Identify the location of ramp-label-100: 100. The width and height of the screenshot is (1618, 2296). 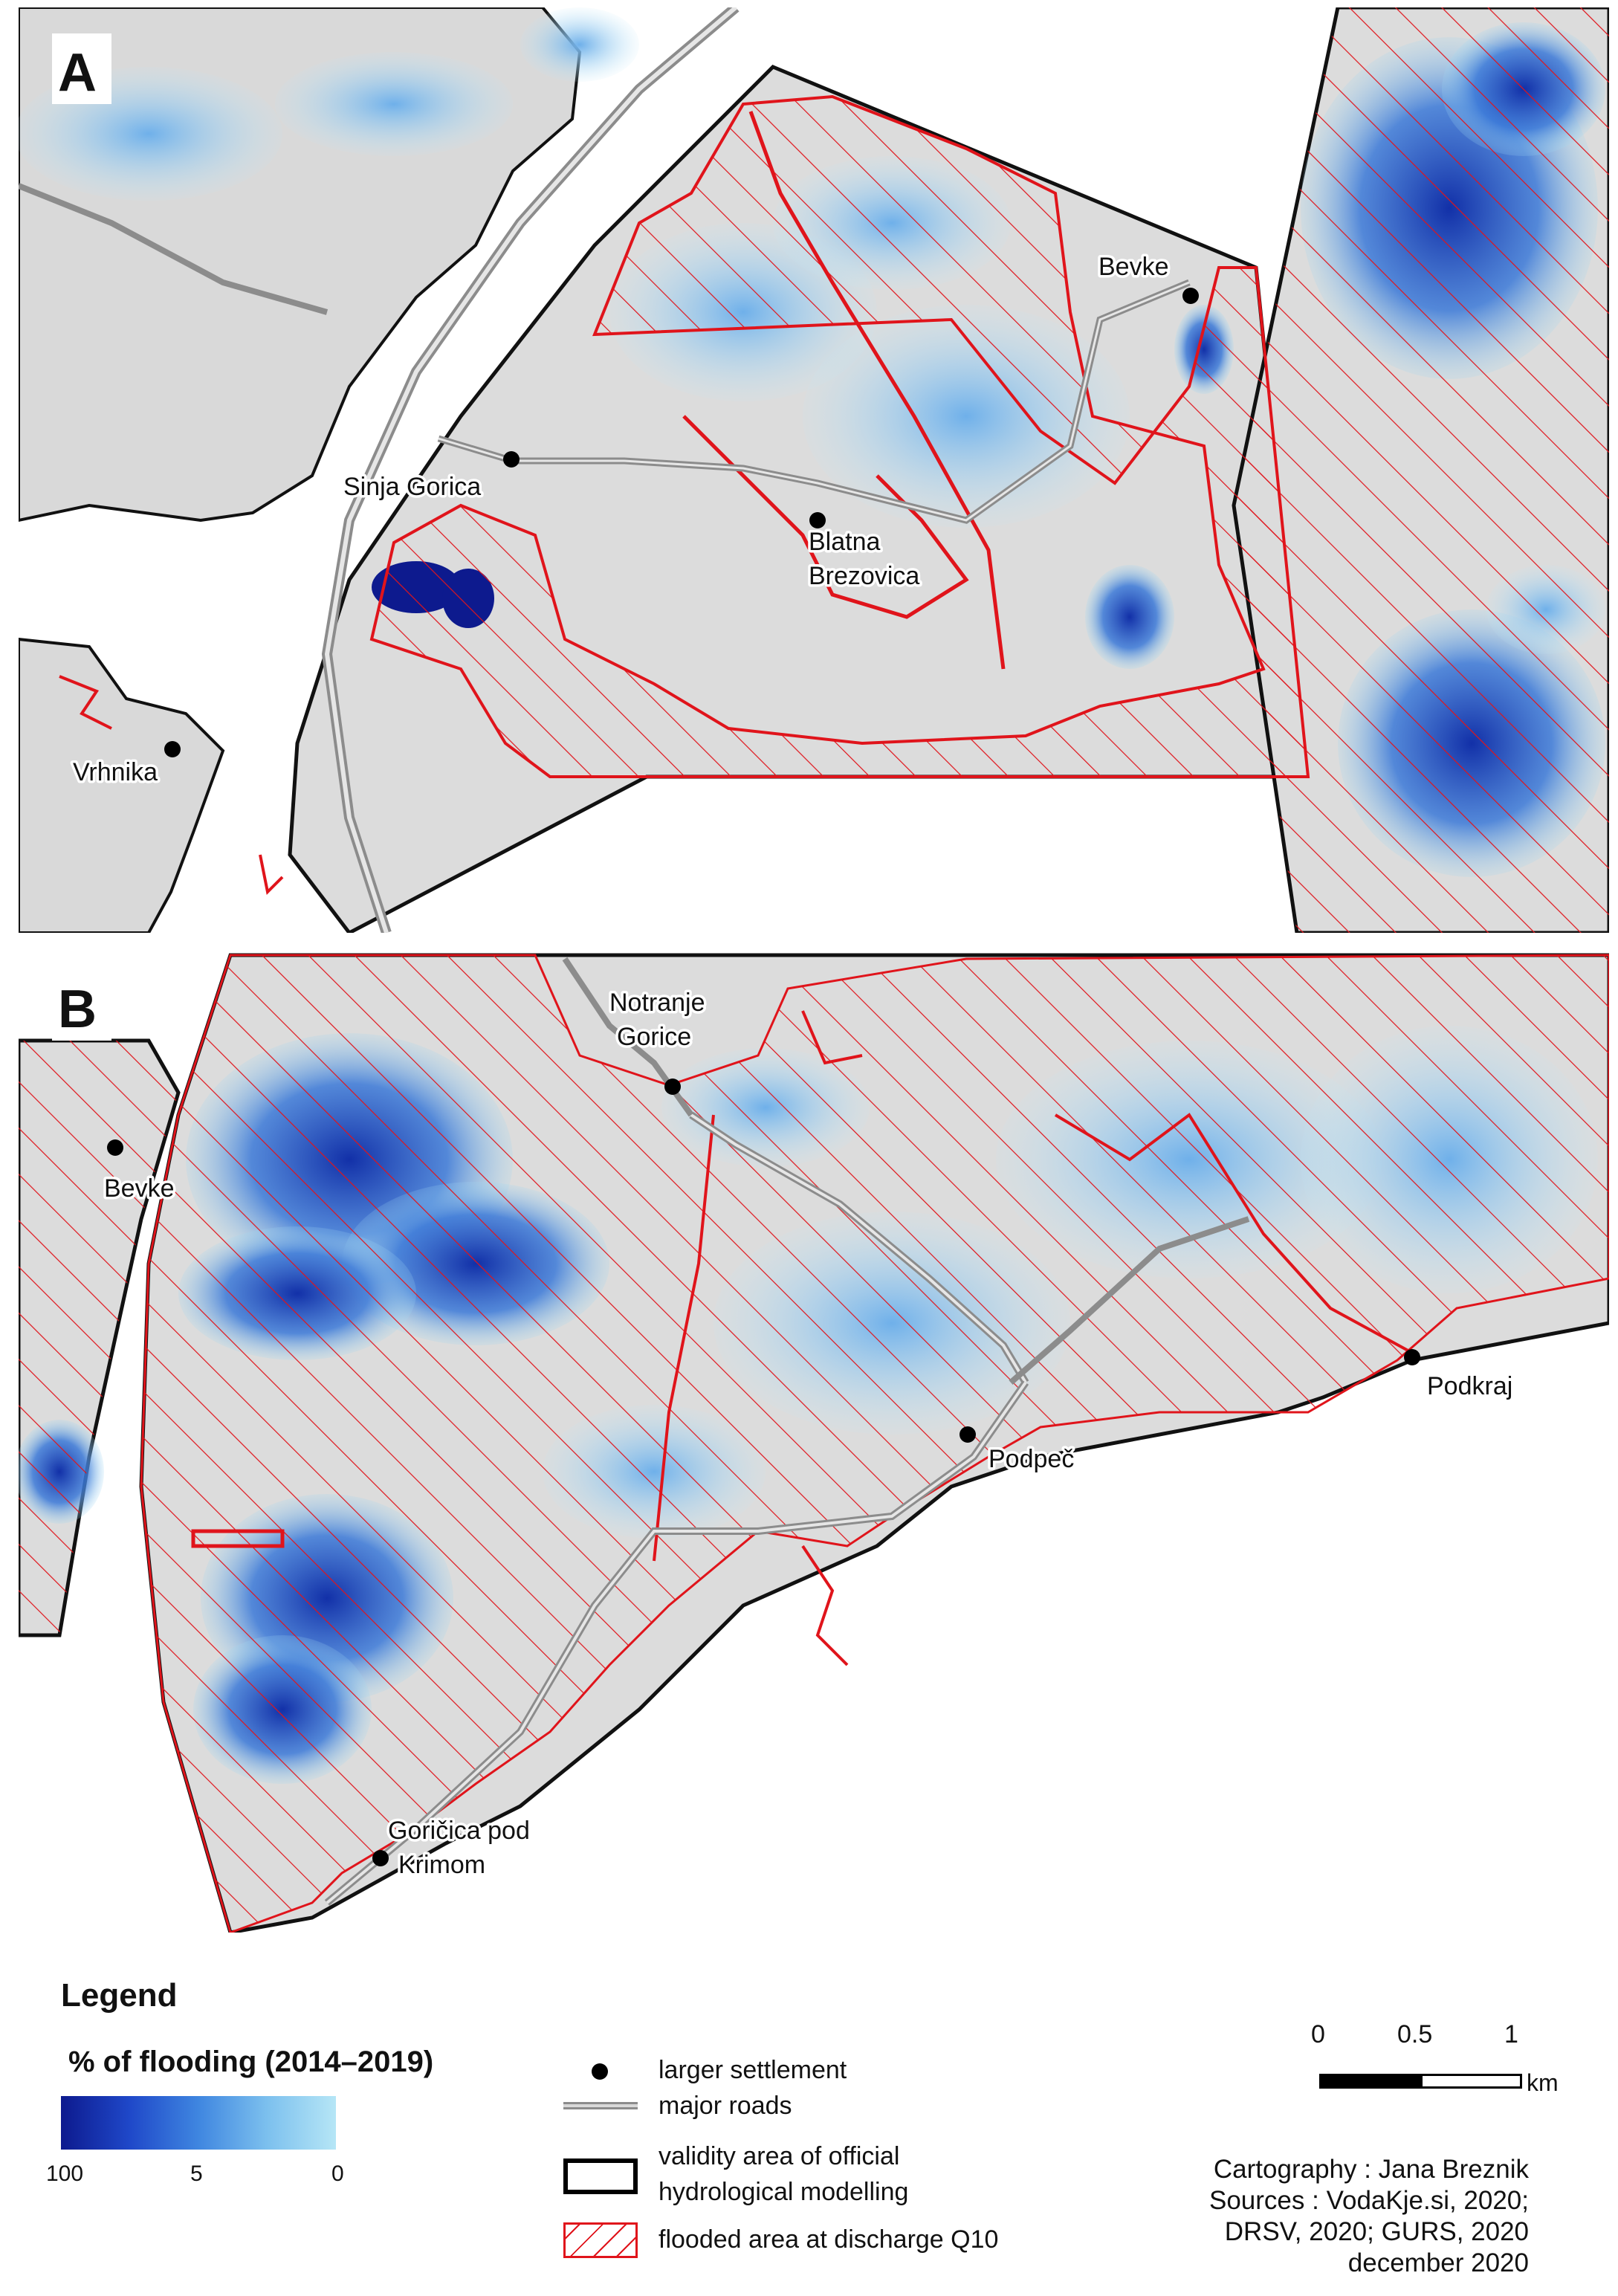
(65, 2173).